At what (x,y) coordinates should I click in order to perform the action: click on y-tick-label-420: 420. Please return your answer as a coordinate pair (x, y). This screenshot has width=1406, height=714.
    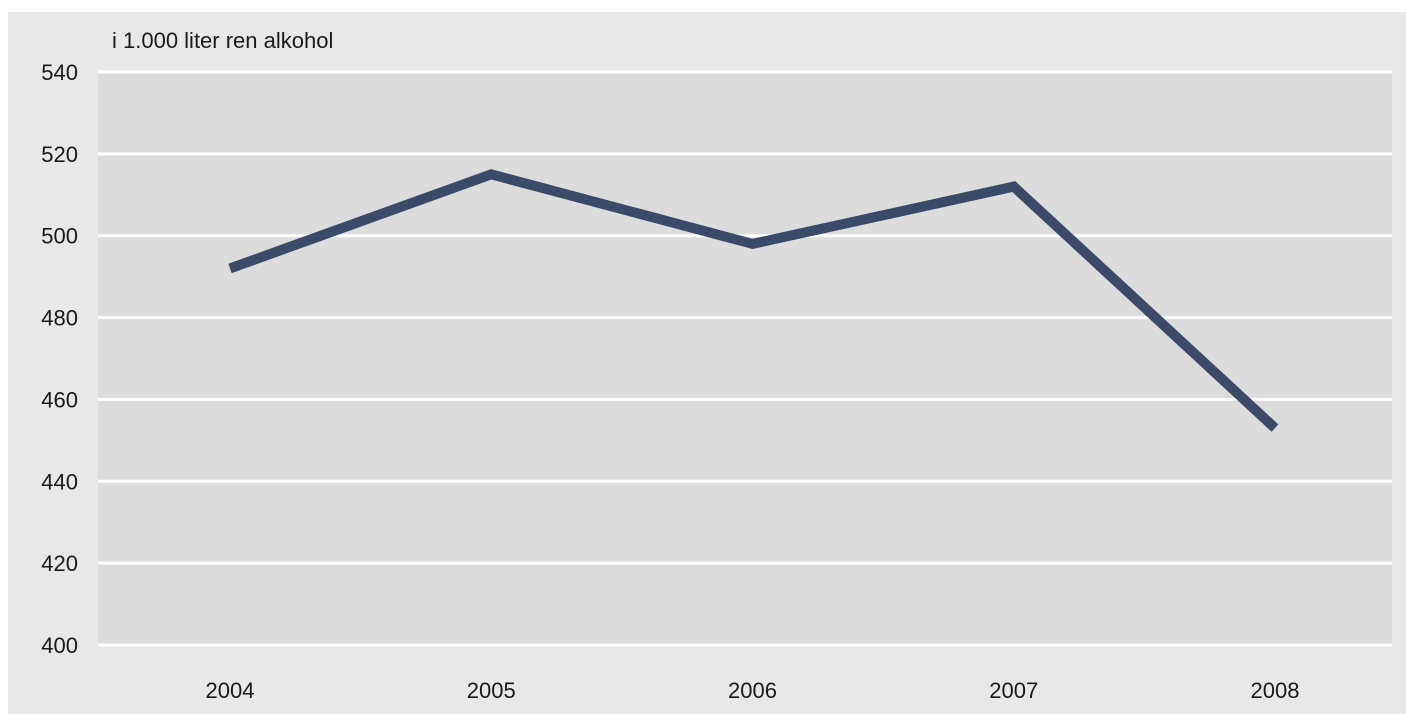
    Looking at the image, I should click on (59, 563).